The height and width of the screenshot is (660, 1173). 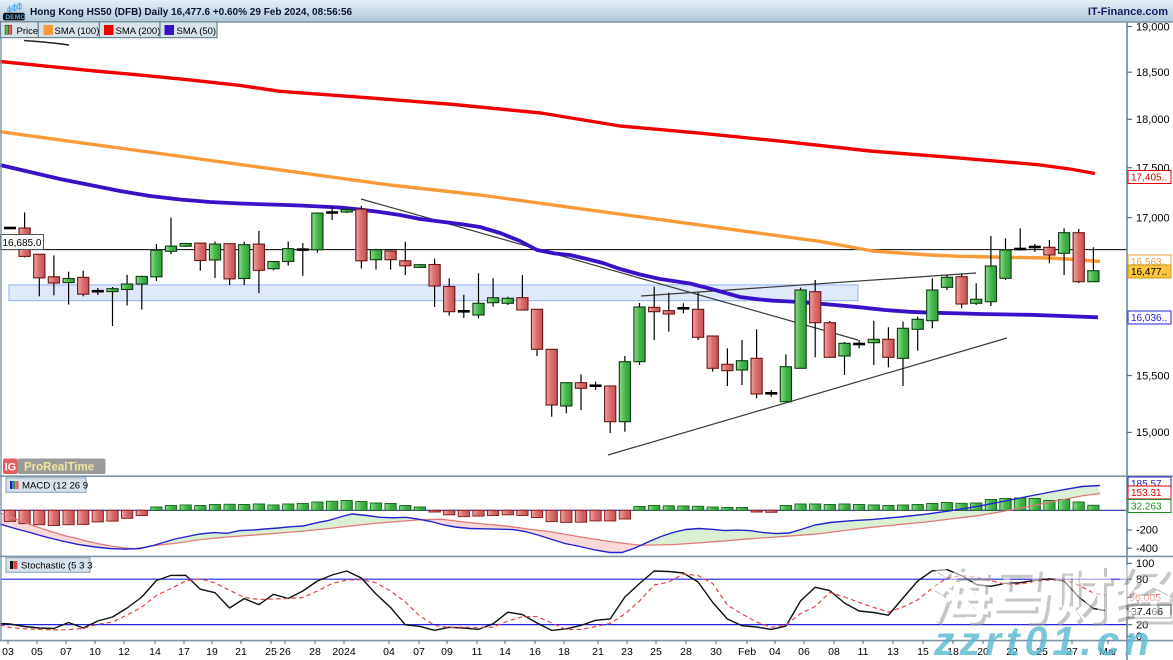 I want to click on svg-text: SMA (50), so click(x=197, y=31).